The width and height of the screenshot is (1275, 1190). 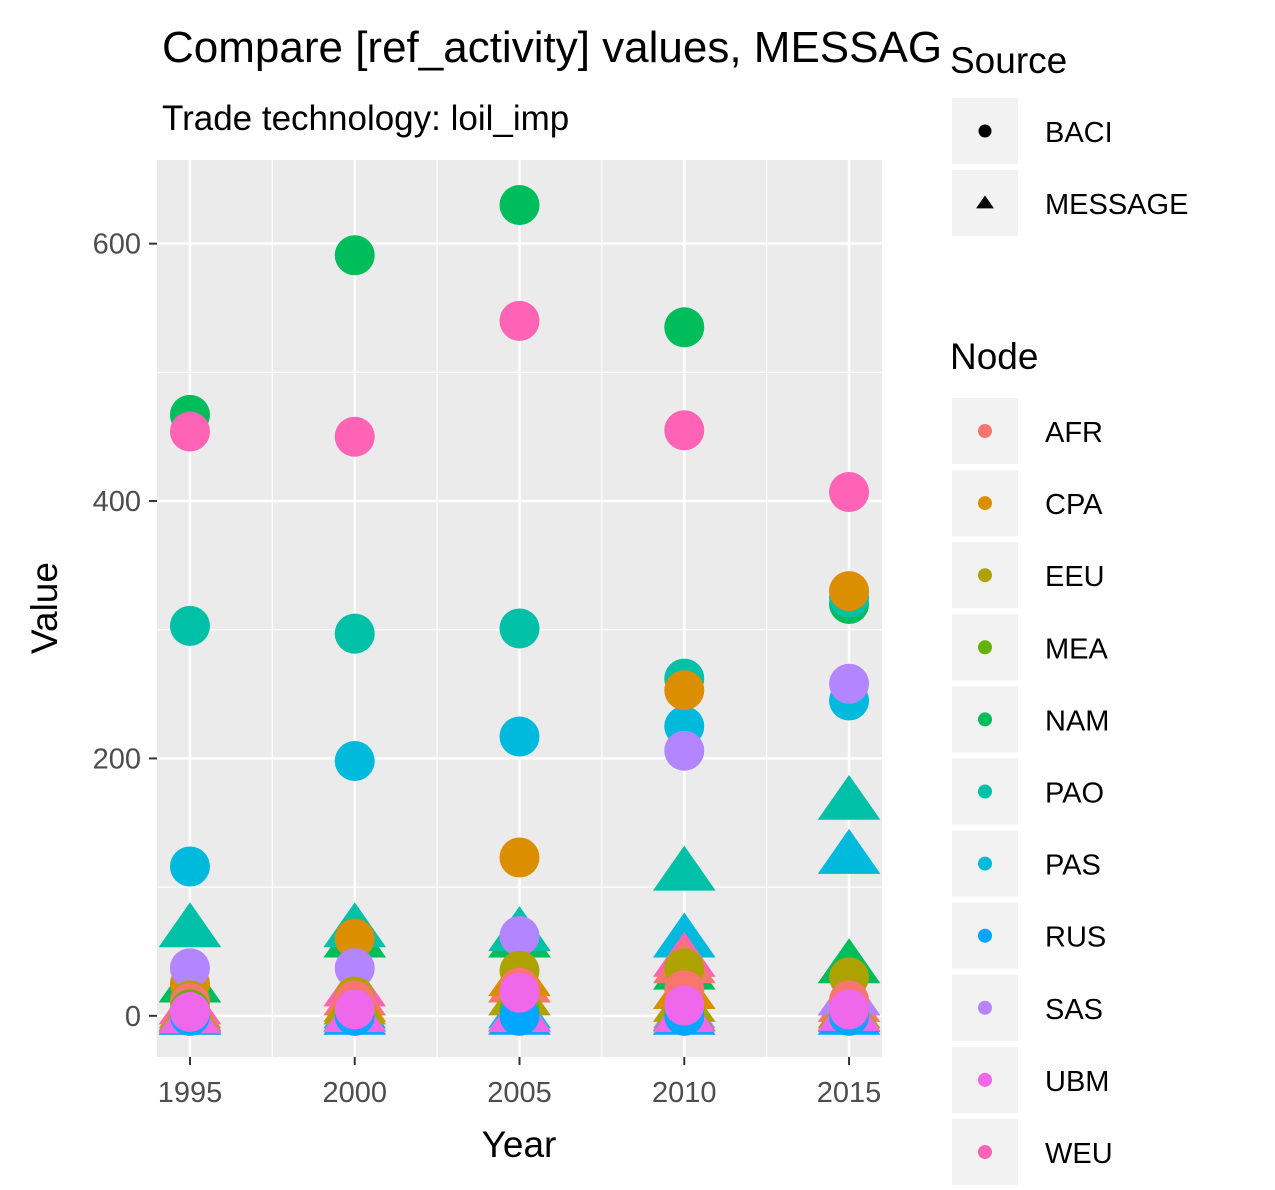 What do you see at coordinates (190, 925) in the screenshot?
I see `point-pao-message-1995` at bounding box center [190, 925].